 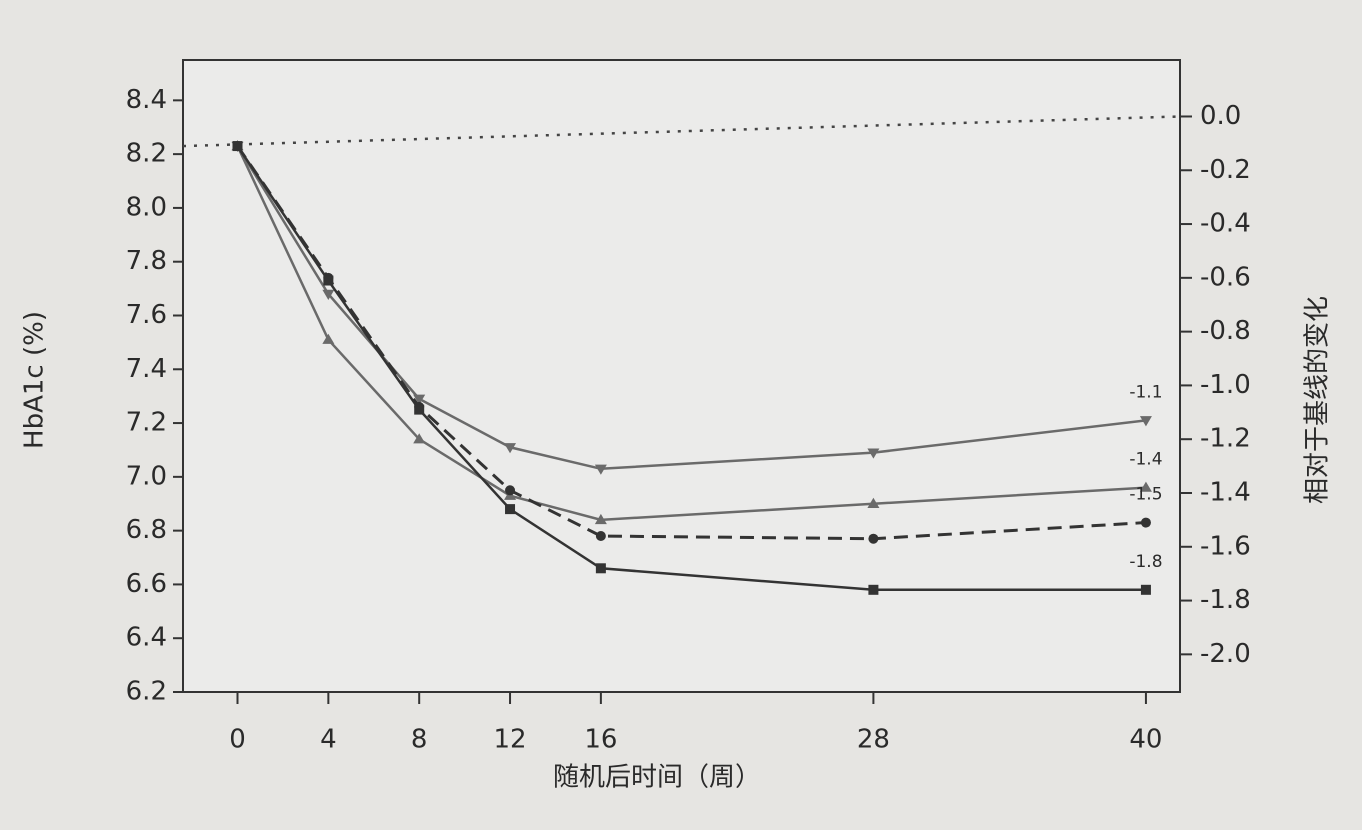 I want to click on x-tick-label: 4, so click(x=328, y=740).